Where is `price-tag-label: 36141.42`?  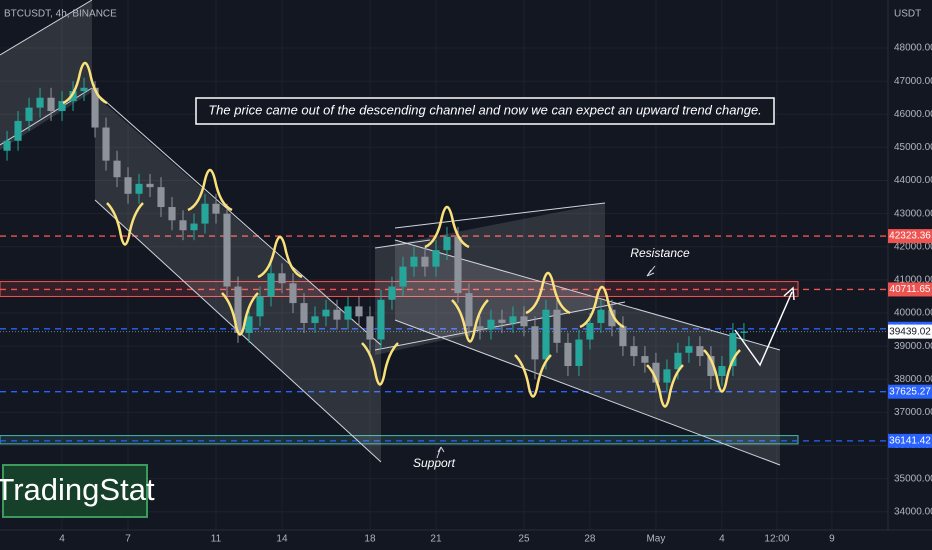
price-tag-label: 36141.42 is located at coordinates (910, 440).